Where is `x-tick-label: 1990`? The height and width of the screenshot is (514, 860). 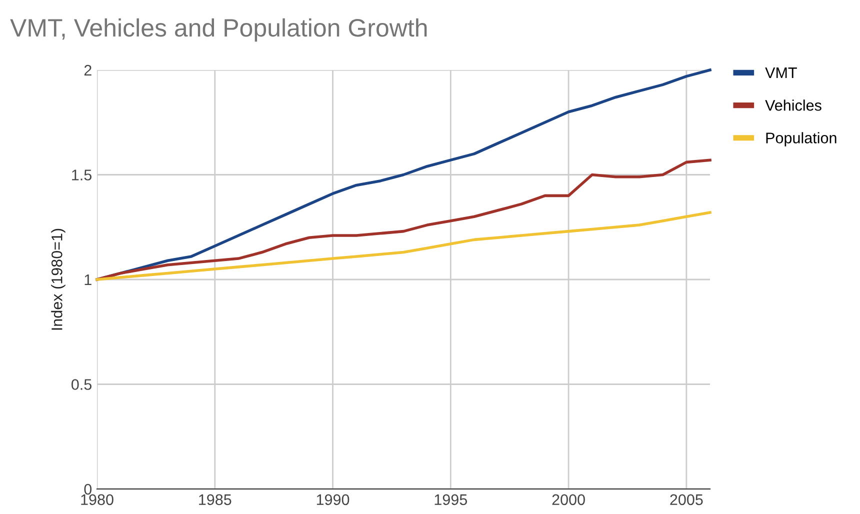 x-tick-label: 1990 is located at coordinates (333, 500).